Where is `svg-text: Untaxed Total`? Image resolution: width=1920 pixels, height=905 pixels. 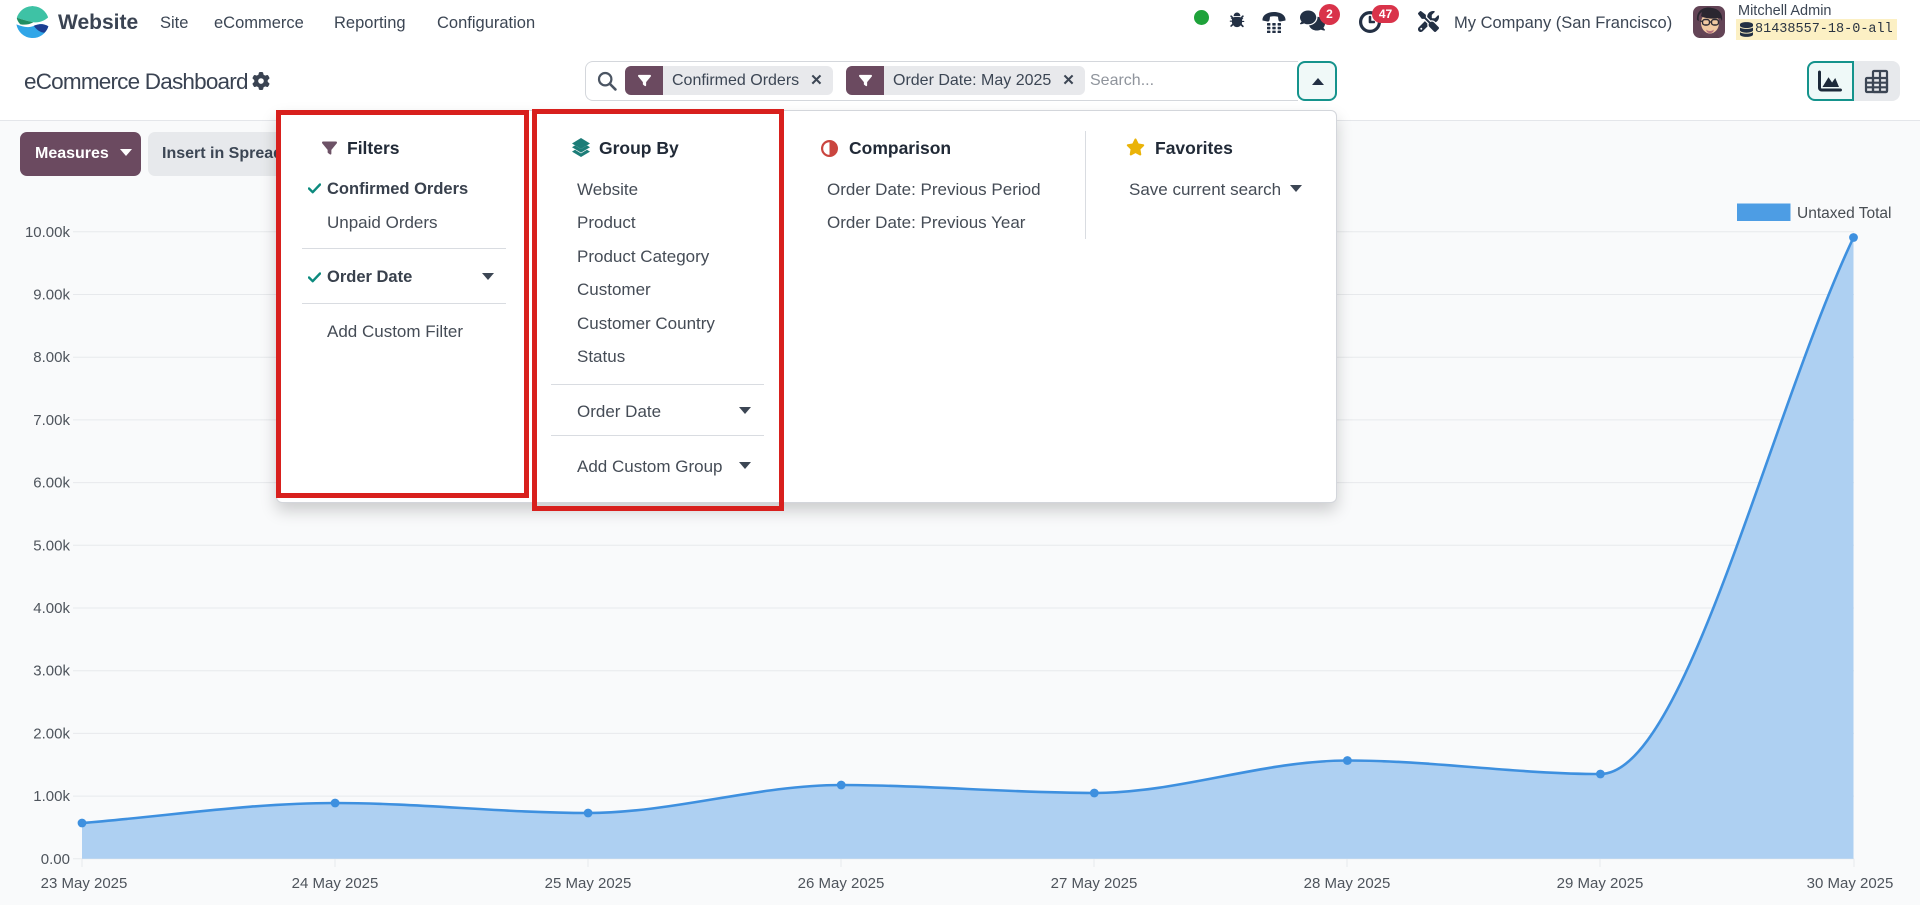 svg-text: Untaxed Total is located at coordinates (1844, 213).